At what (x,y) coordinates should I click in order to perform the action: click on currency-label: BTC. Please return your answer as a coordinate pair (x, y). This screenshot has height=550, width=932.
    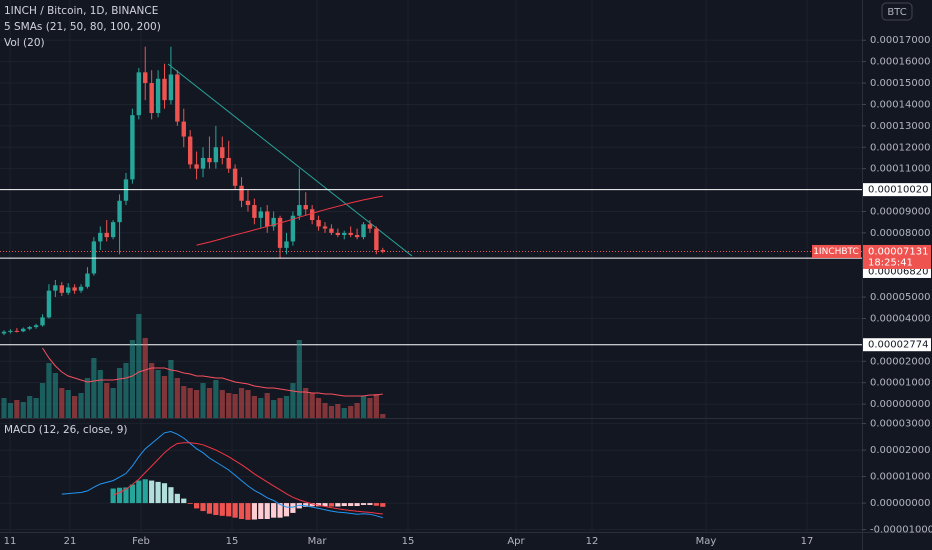
    Looking at the image, I should click on (896, 12).